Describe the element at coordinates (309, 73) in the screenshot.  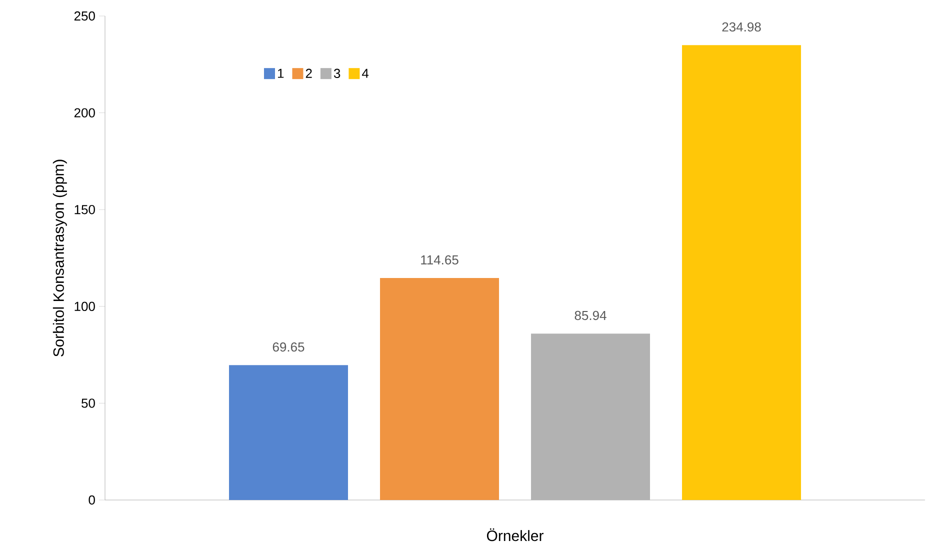
I see `legend-label: 2` at that location.